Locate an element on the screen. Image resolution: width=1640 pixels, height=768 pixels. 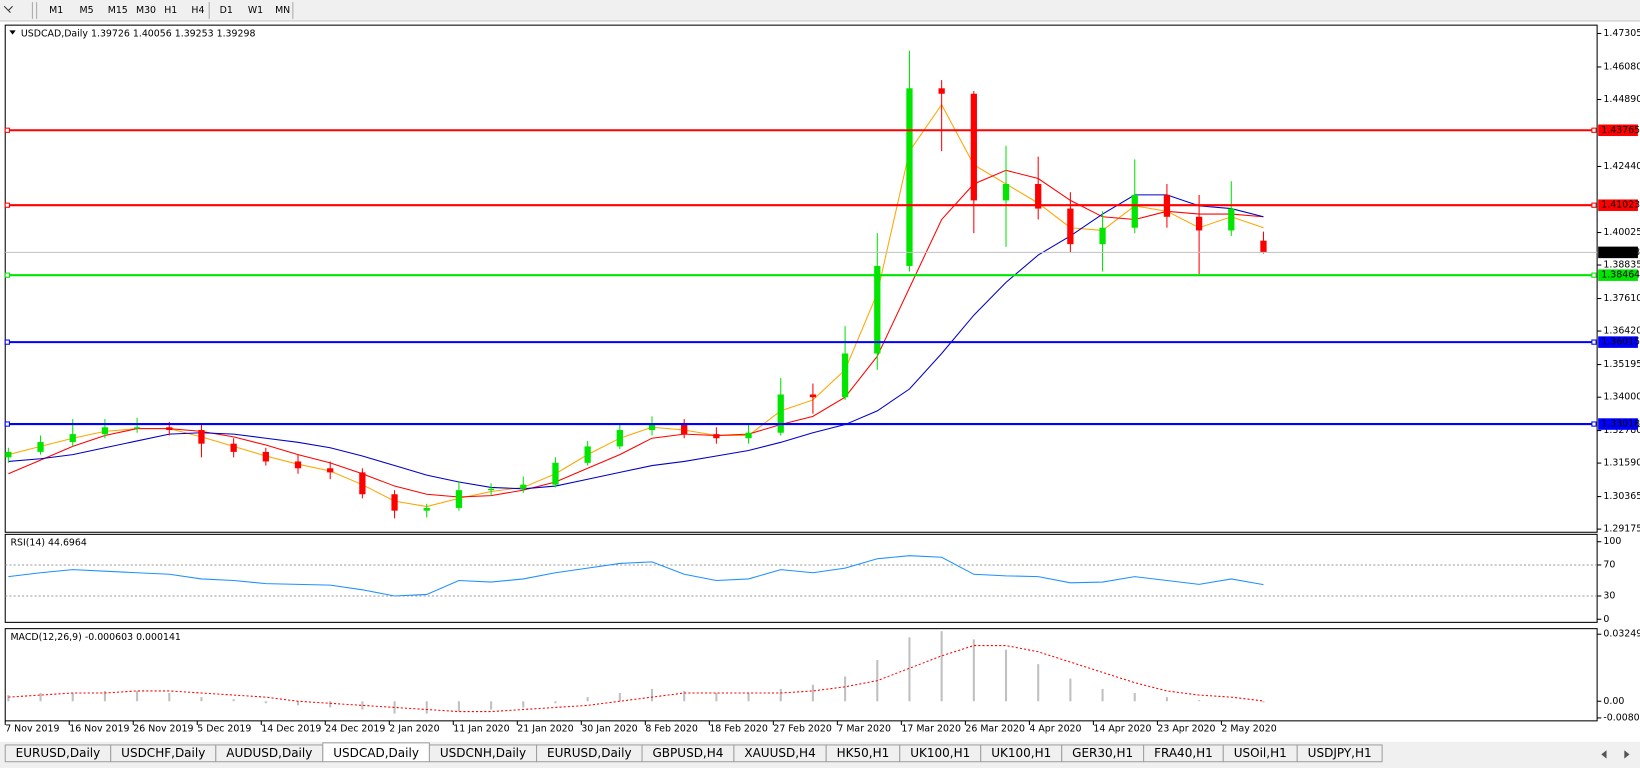
tab-label: USDCNH,Daily is located at coordinates (483, 753).